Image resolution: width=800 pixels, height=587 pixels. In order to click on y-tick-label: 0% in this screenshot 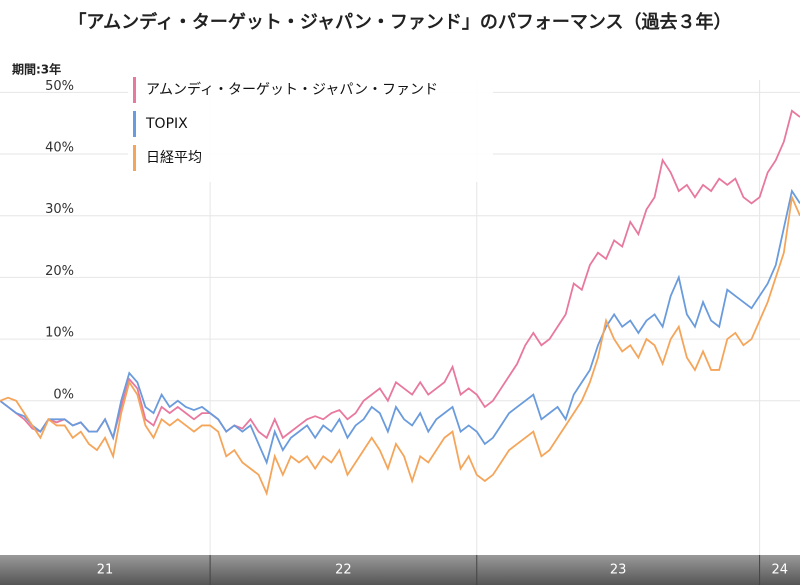, I will do `click(63, 394)`.